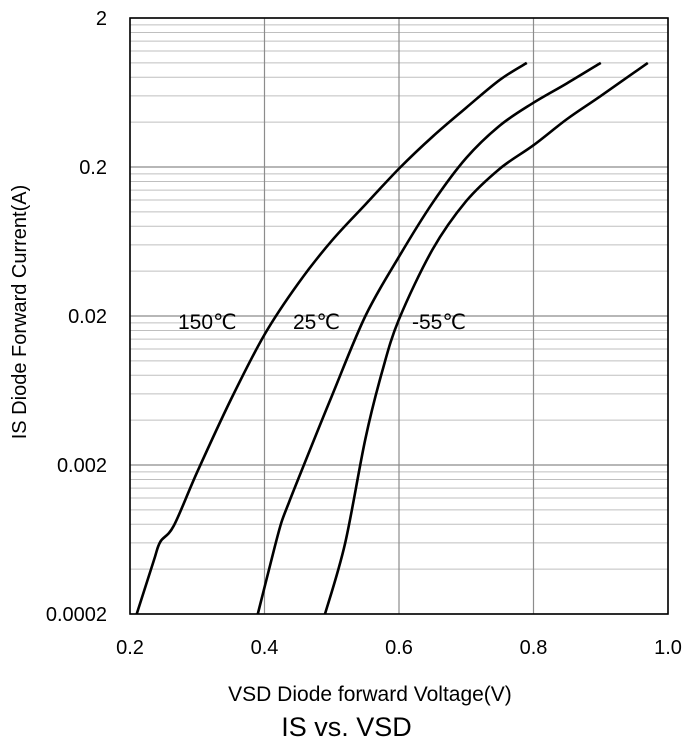 The height and width of the screenshot is (754, 693). Describe the element at coordinates (207, 322) in the screenshot. I see `series-label: 150℃` at that location.